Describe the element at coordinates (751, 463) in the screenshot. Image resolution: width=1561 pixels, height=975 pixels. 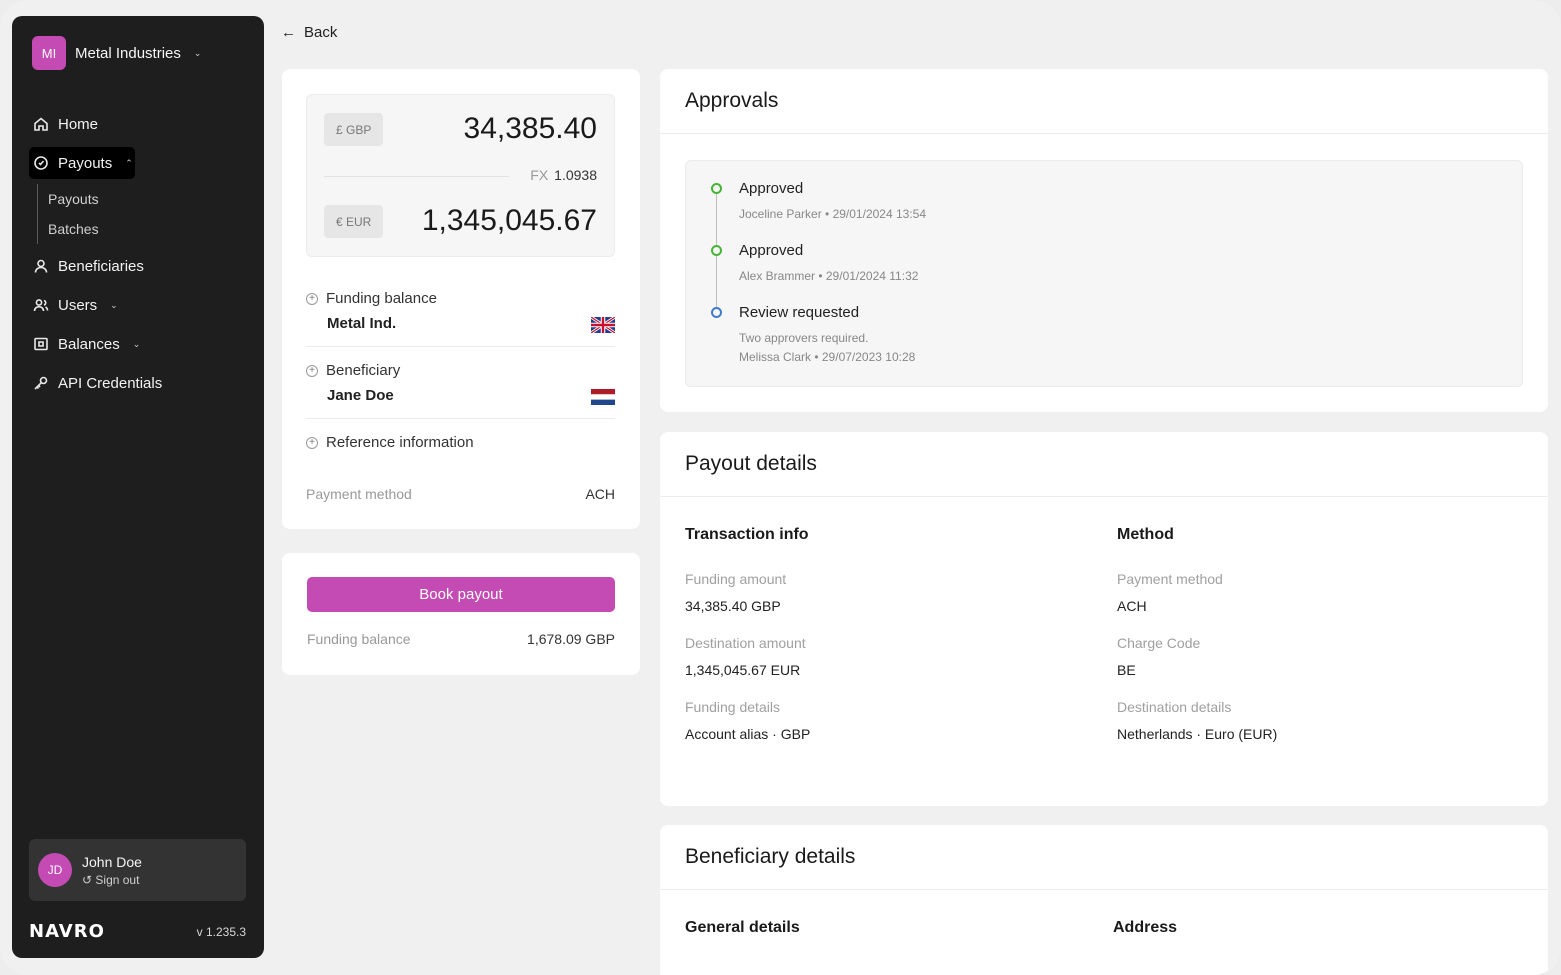
I see `payout-details-title: Payout details` at that location.